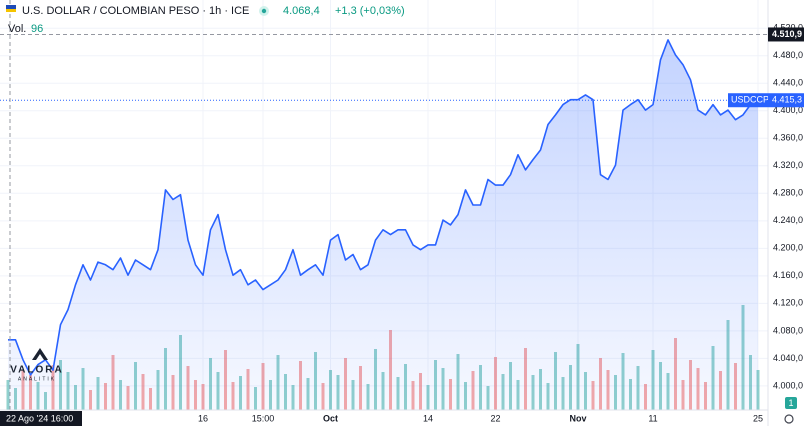  Describe the element at coordinates (37, 379) in the screenshot. I see `logo-tagline: ANALITIK` at that location.